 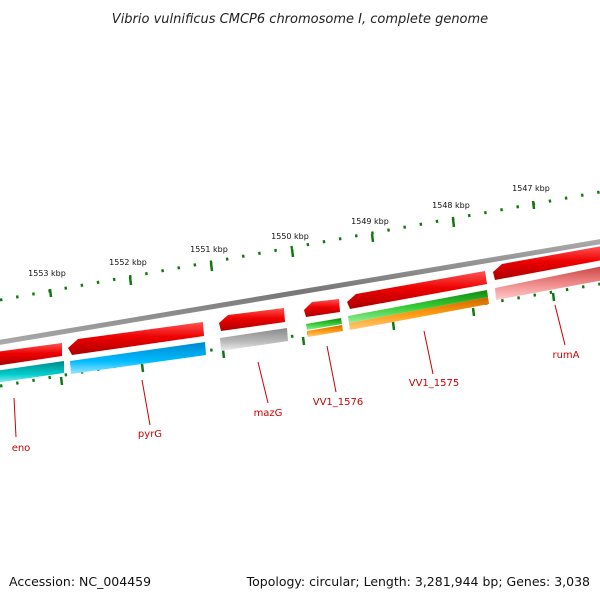 What do you see at coordinates (268, 413) in the screenshot?
I see `gene-label-mazG: mazG` at bounding box center [268, 413].